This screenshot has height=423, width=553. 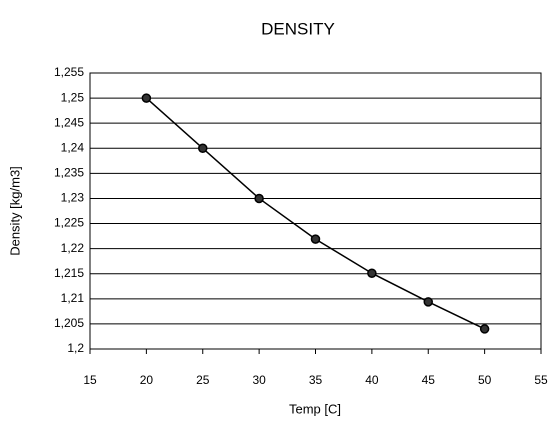 I want to click on y-tick-label: 1,245, so click(x=69, y=122).